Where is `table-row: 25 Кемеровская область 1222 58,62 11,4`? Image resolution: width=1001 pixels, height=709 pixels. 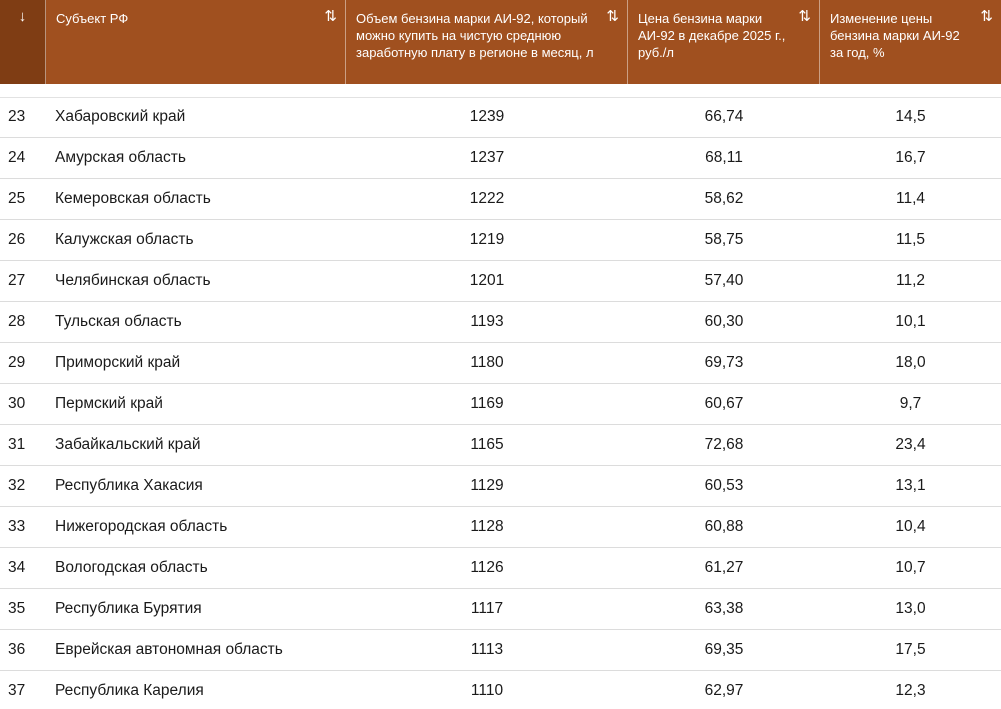 table-row: 25 Кемеровская область 1222 58,62 11,4 is located at coordinates (500, 199).